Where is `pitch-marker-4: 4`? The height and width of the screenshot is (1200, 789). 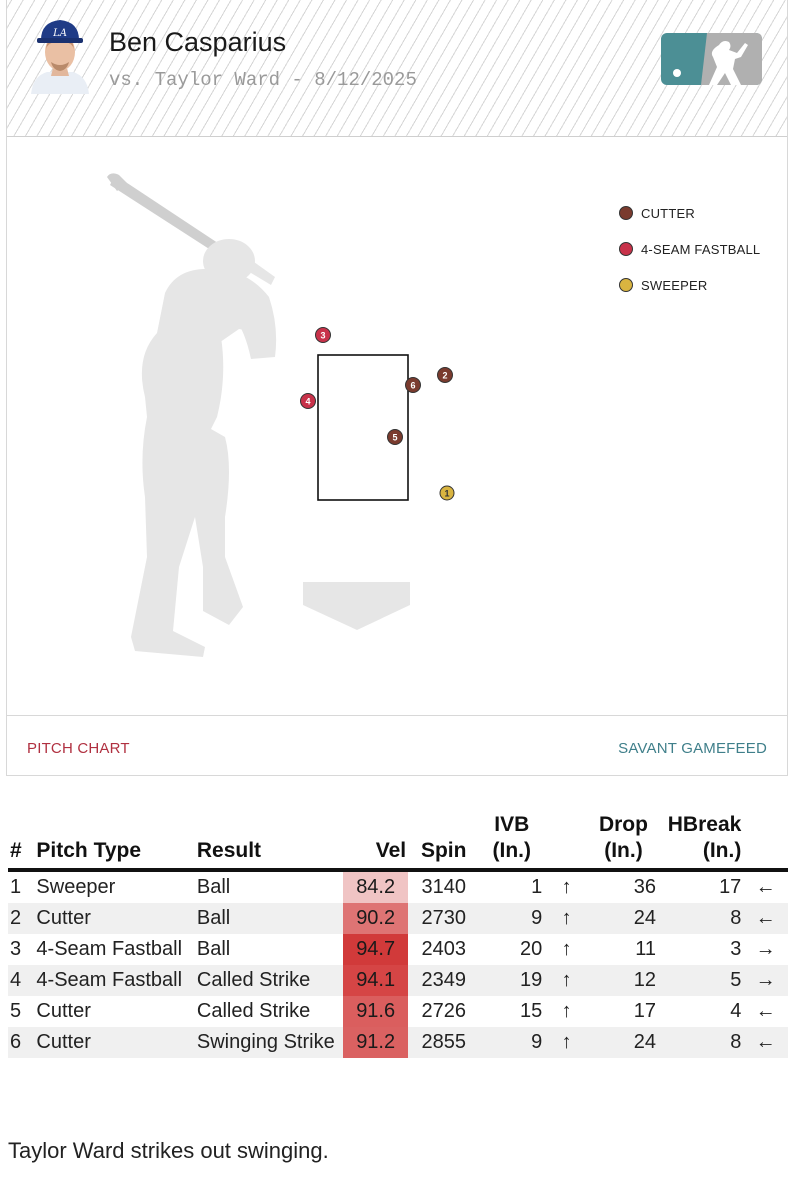
pitch-marker-4: 4 is located at coordinates (308, 401).